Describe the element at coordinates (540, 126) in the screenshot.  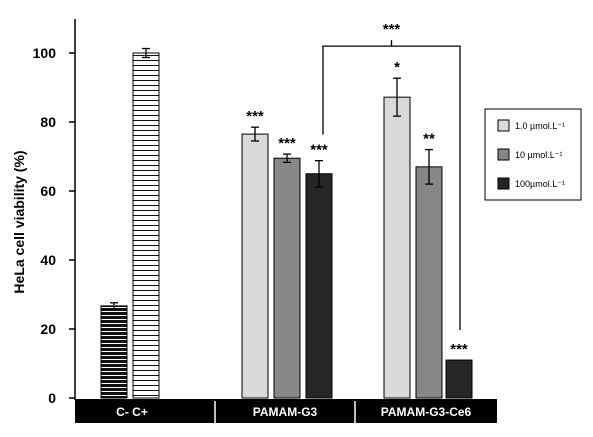
I see `legend-label: 1.0 µmol.L⁻¹` at that location.